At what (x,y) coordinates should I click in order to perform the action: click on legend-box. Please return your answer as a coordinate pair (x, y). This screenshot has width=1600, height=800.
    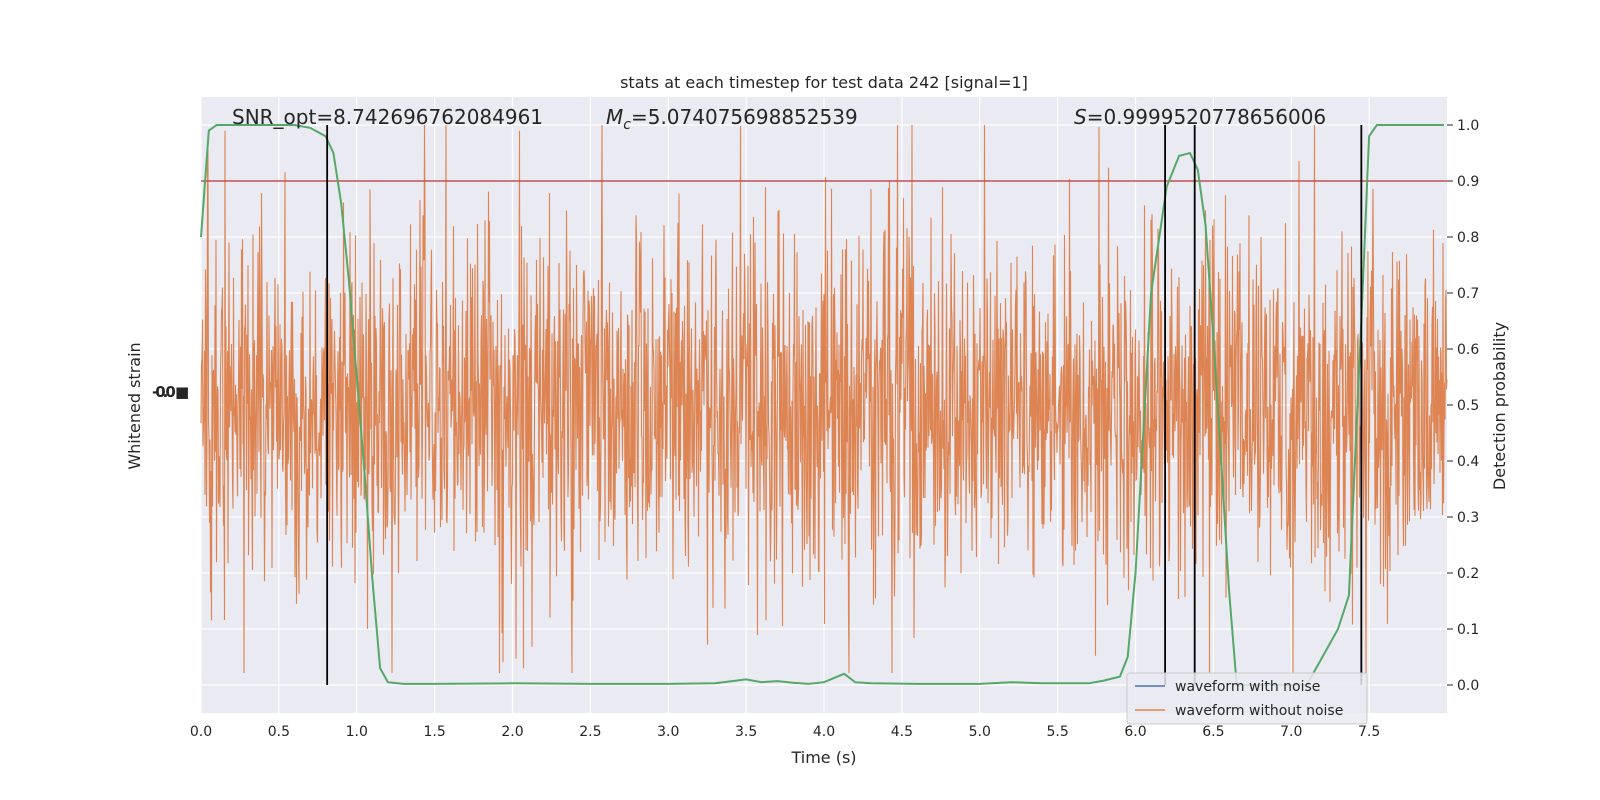
    Looking at the image, I should click on (1247, 698).